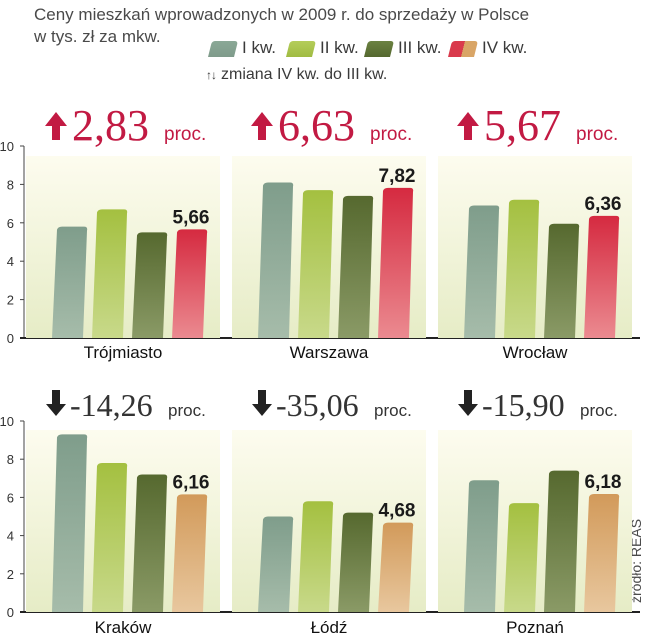 Image resolution: width=650 pixels, height=640 pixels. What do you see at coordinates (110, 125) in the screenshot?
I see `change-value: 2,83` at bounding box center [110, 125].